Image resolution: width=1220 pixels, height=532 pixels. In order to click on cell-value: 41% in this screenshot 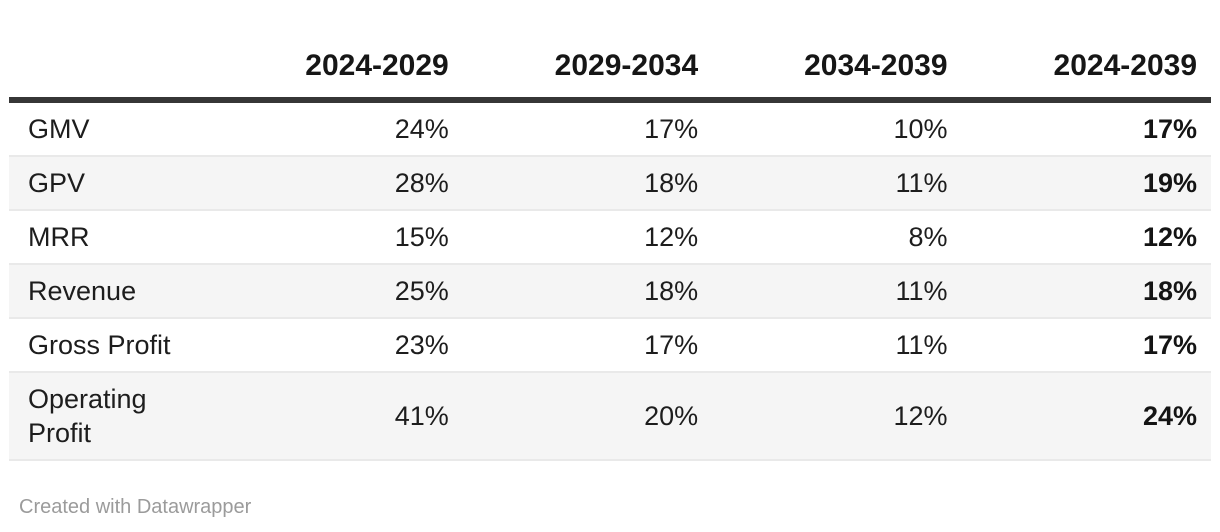, I will do `click(338, 416)`.